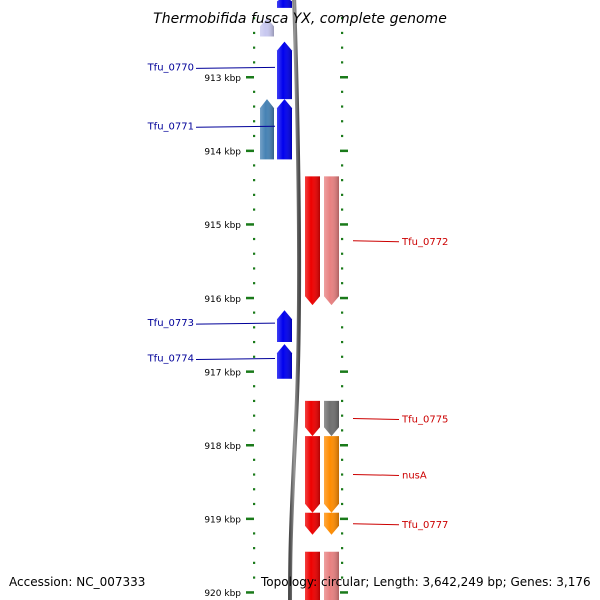 The height and width of the screenshot is (600, 600). Describe the element at coordinates (77, 582) in the screenshot. I see `accession-text: Accession: NC_007333` at that location.